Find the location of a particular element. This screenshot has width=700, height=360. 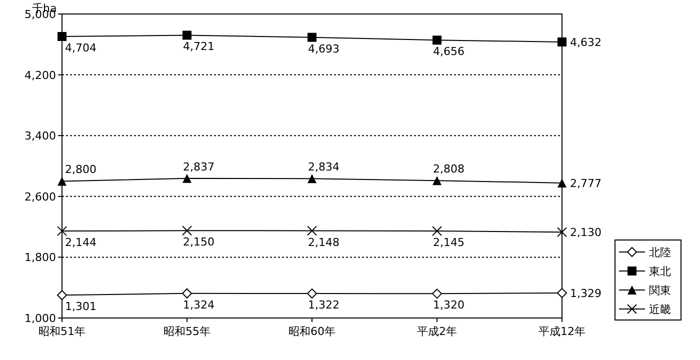

legend-label: 関東 is located at coordinates (660, 290).